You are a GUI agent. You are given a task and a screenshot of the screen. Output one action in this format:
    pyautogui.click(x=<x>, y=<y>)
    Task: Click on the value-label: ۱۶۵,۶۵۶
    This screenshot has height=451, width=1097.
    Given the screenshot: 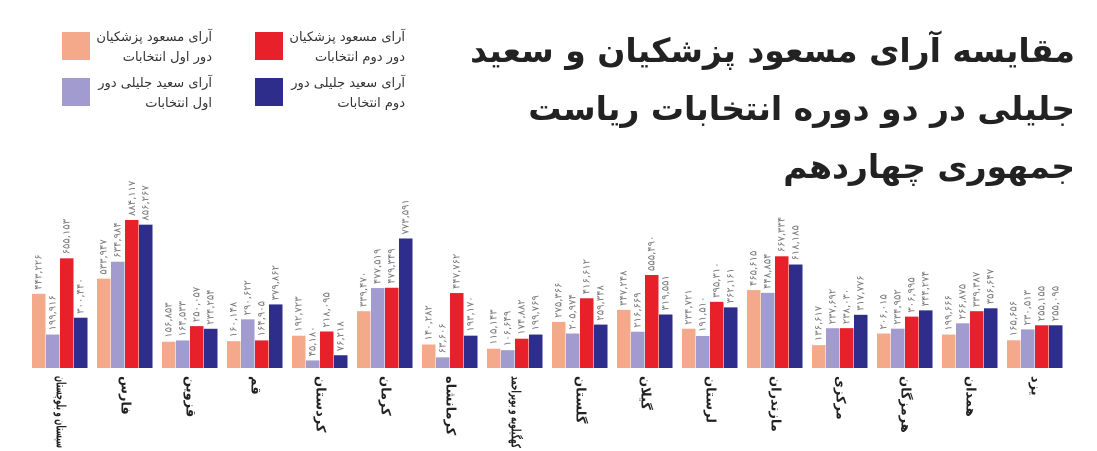 What is the action you would take?
    pyautogui.click(x=1014, y=318)
    